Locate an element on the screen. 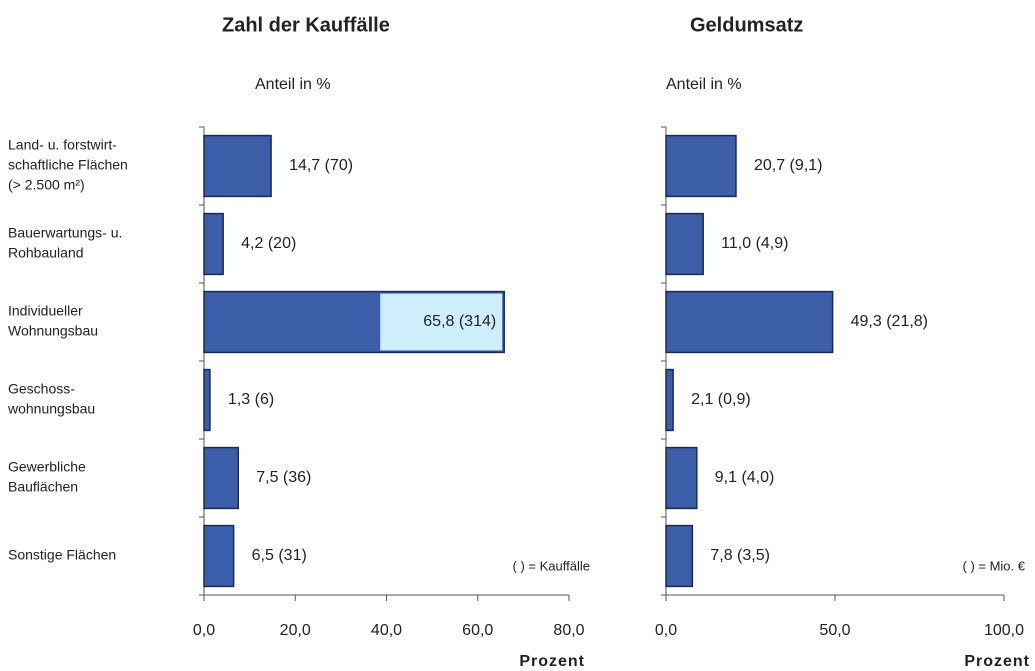 Image resolution: width=1035 pixels, height=671 pixels. value-label: 9,1 (4,0) is located at coordinates (745, 477).